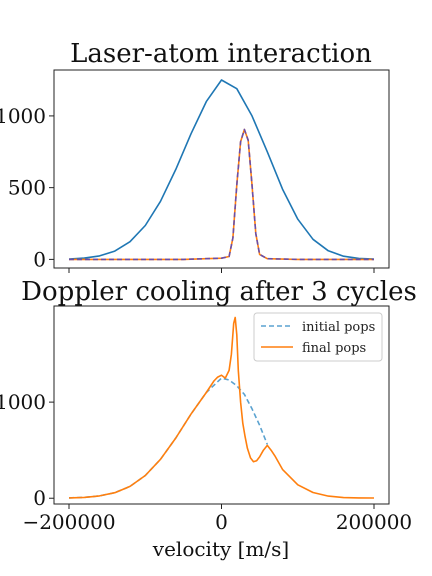 The image size is (432, 576). I want to click on chart-top-ytick-label: 500, so click(27, 188).